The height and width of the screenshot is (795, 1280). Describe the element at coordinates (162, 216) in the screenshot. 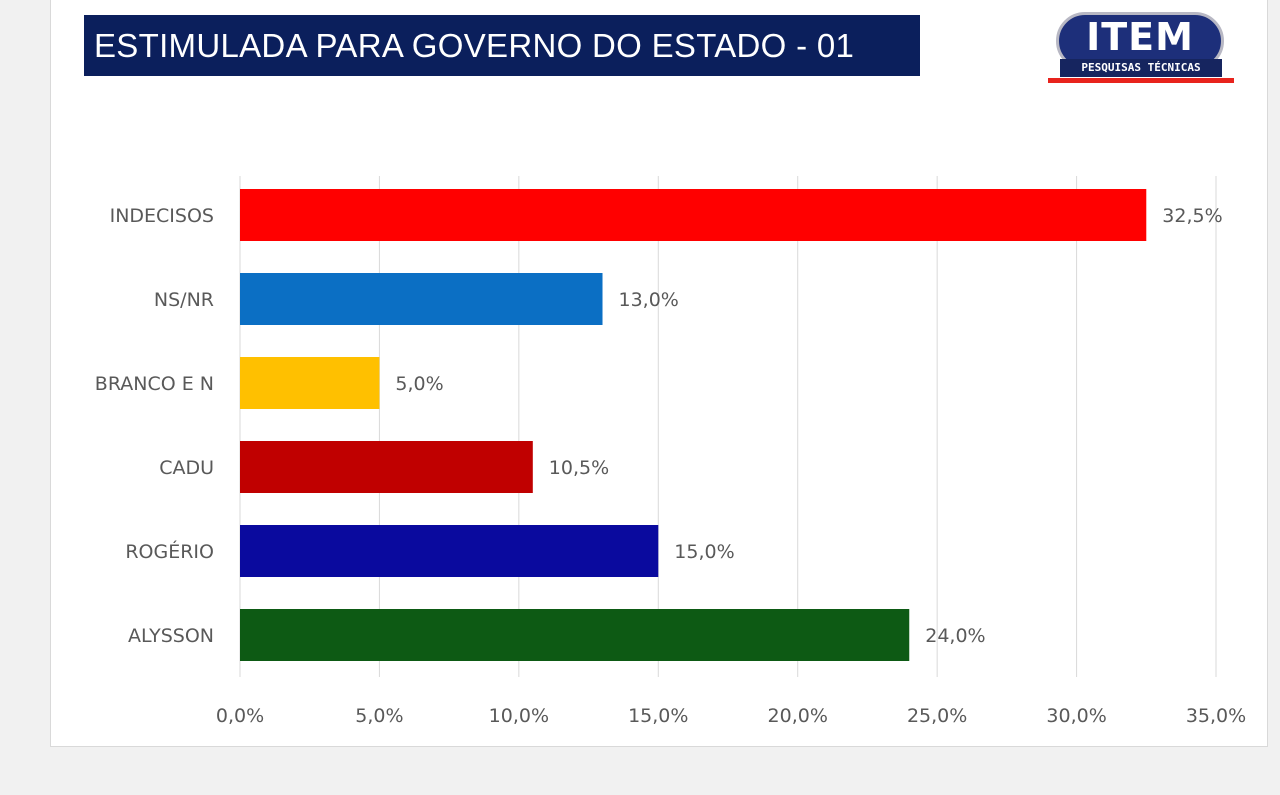

I see `category-label: INDECISOS` at that location.